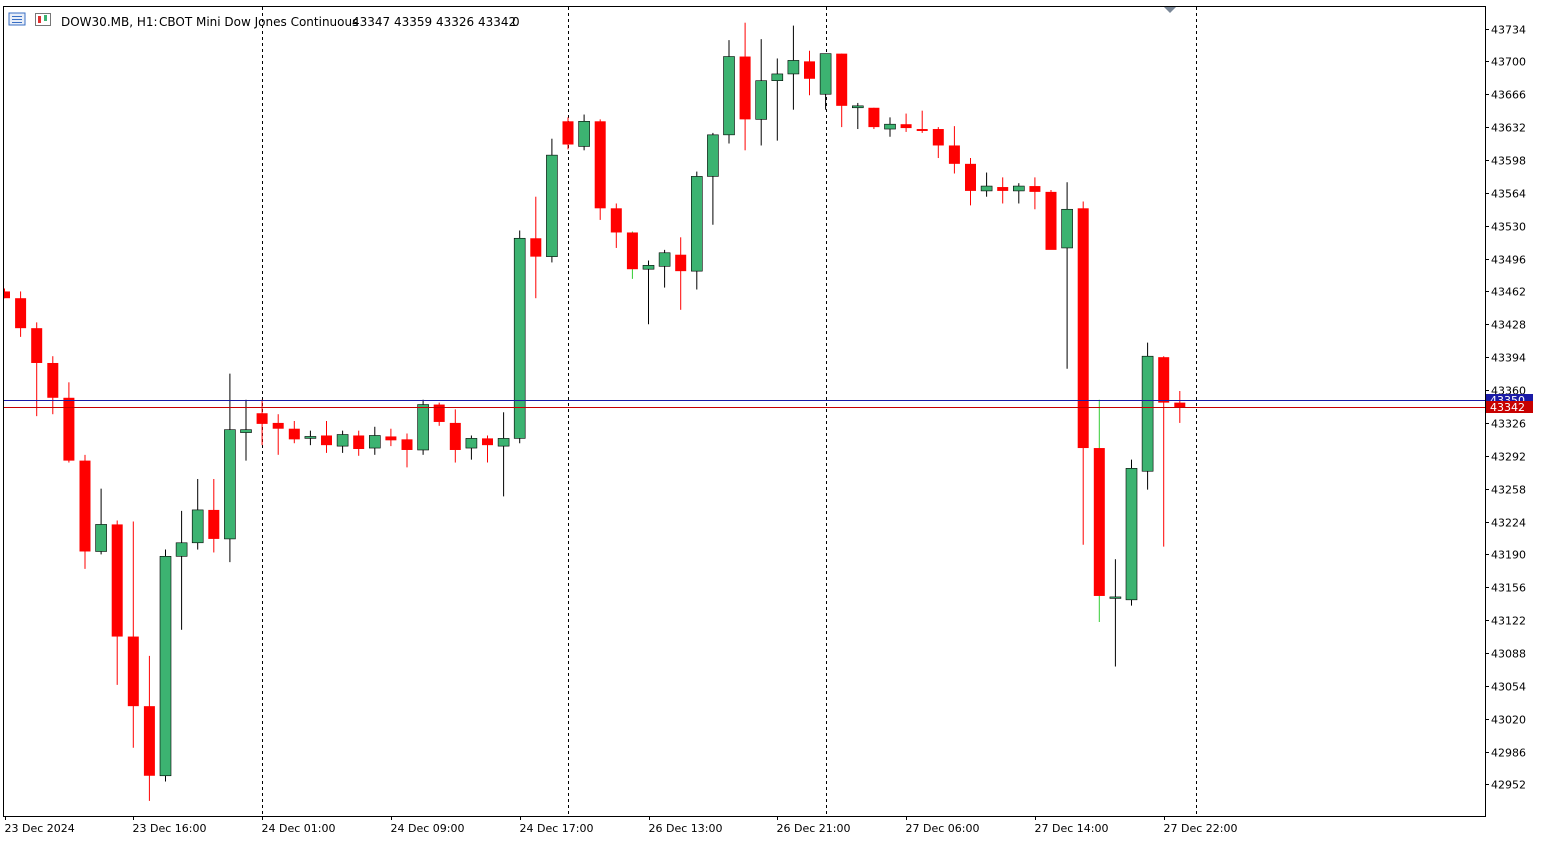 The image size is (1550, 841). What do you see at coordinates (1508, 358) in the screenshot?
I see `price-tick-label: 43394` at bounding box center [1508, 358].